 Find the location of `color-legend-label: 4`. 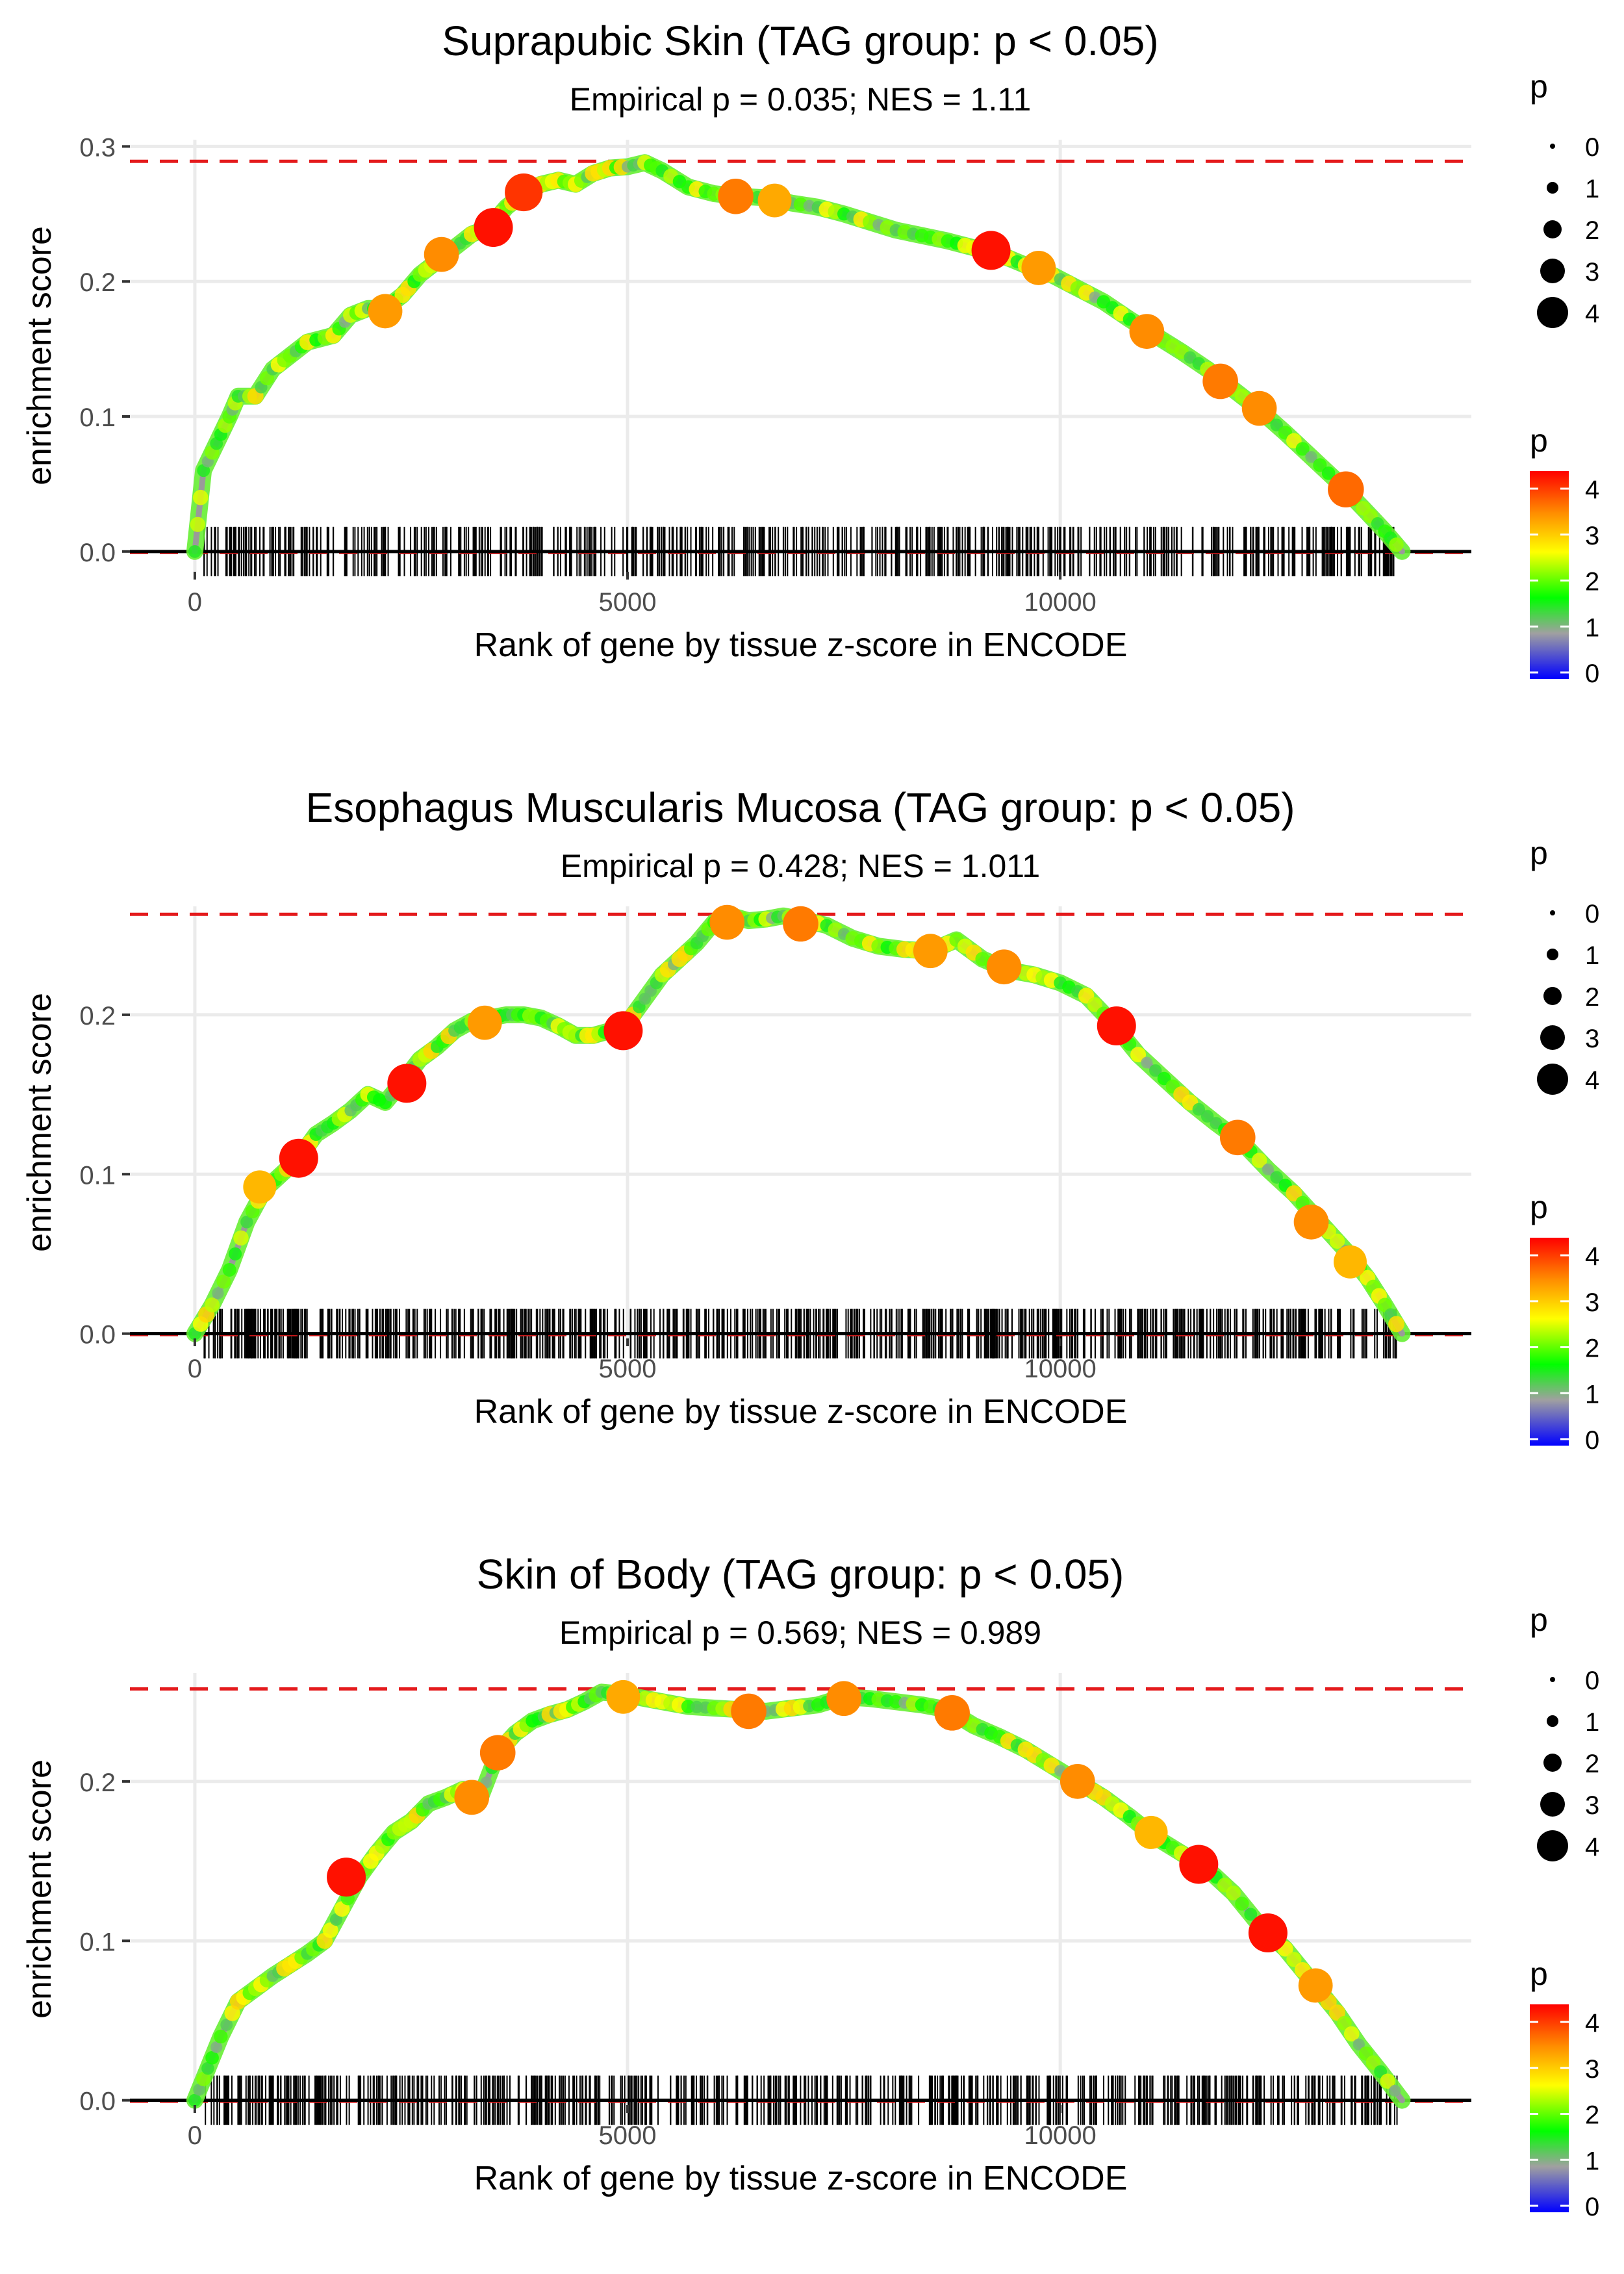

color-legend-label: 4 is located at coordinates (1592, 2023).